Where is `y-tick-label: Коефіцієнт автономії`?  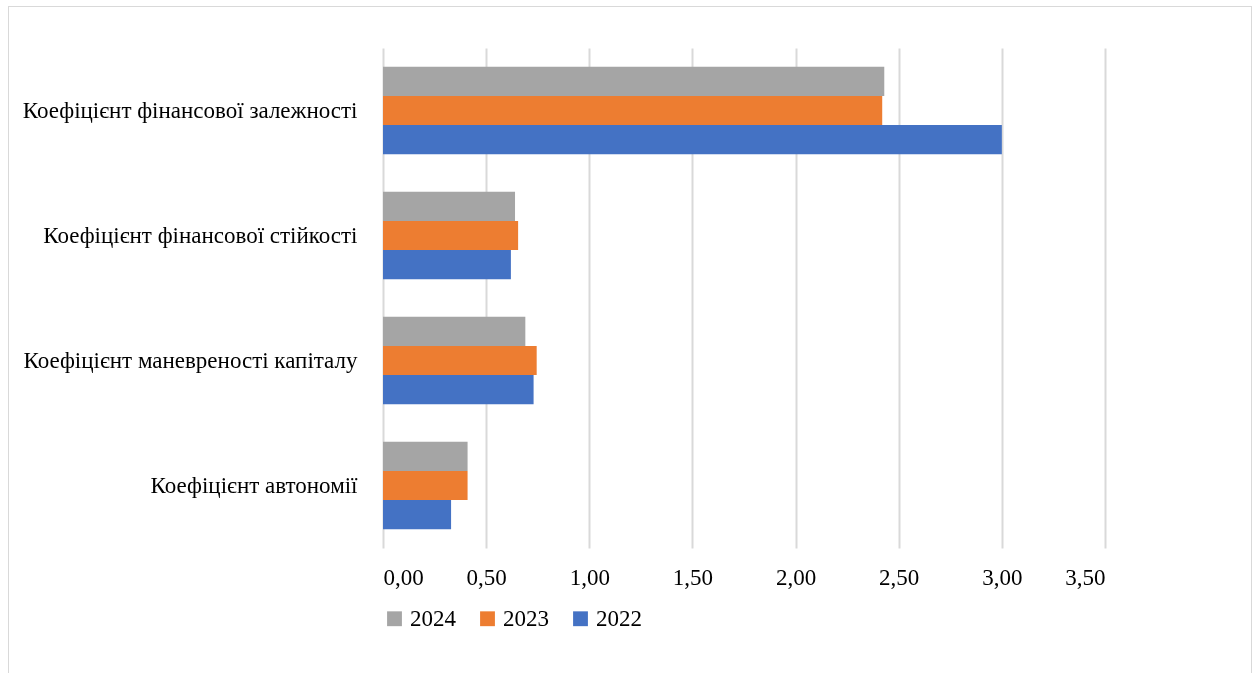
y-tick-label: Коефіцієнт автономії is located at coordinates (254, 485).